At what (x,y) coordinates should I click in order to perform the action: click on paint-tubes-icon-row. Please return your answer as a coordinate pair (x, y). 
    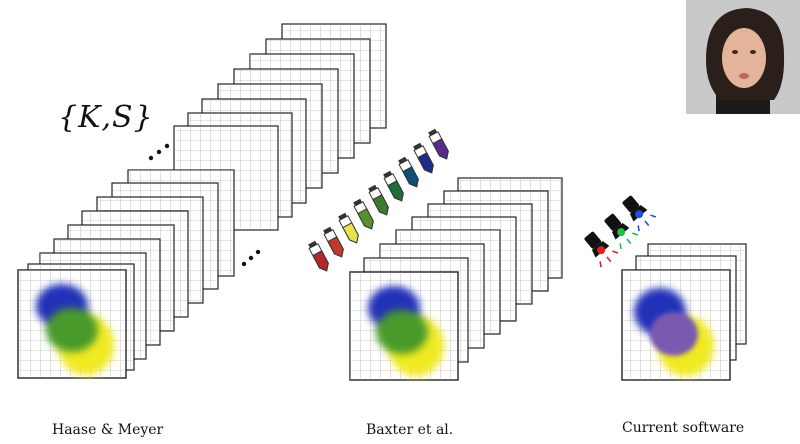
    Looking at the image, I should click on (378, 200).